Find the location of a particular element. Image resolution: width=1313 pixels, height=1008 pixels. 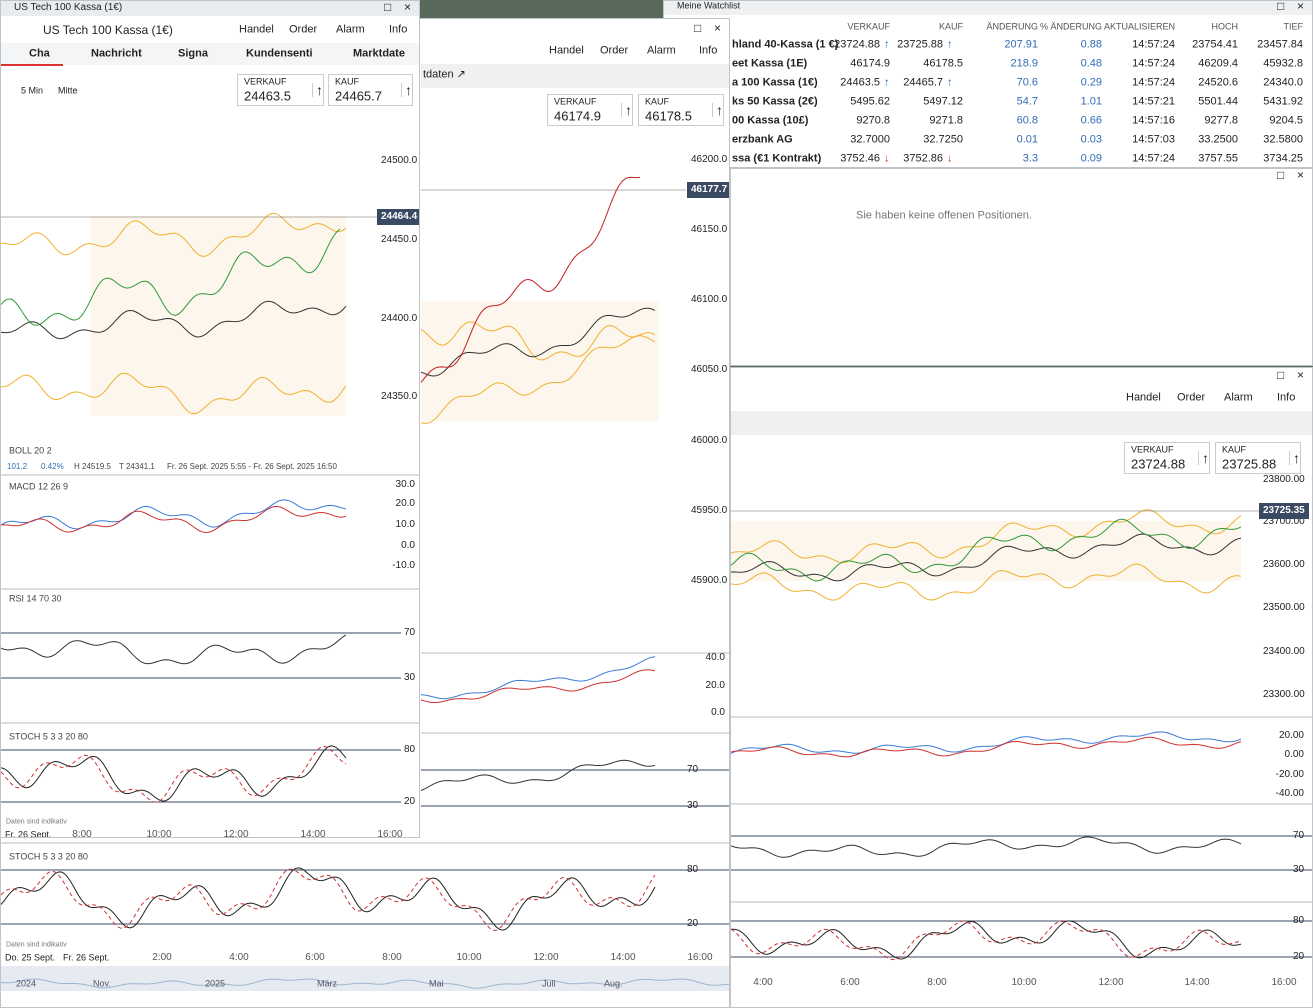

instrument-name: ks 50 Kassa (2€) is located at coordinates (775, 101).